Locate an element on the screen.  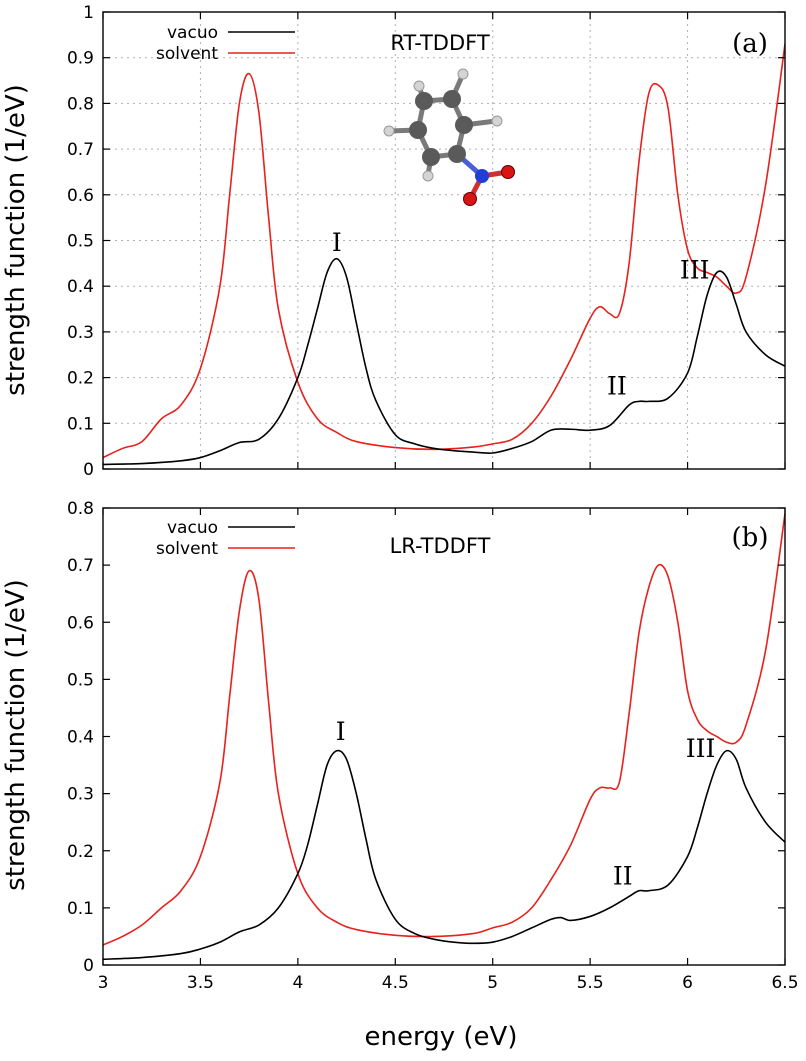
method-label-b: LR-TDDFT is located at coordinates (440, 546).